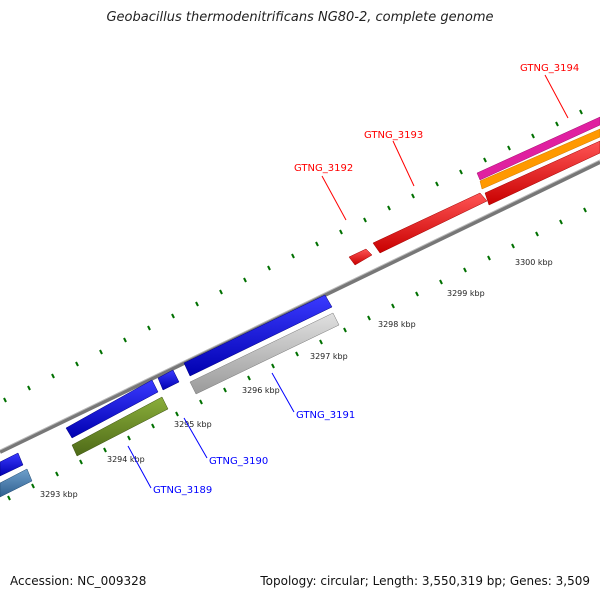 Image resolution: width=600 pixels, height=600 pixels. Describe the element at coordinates (329, 356) in the screenshot. I see `kbp-label: 3297 kbp` at that location.